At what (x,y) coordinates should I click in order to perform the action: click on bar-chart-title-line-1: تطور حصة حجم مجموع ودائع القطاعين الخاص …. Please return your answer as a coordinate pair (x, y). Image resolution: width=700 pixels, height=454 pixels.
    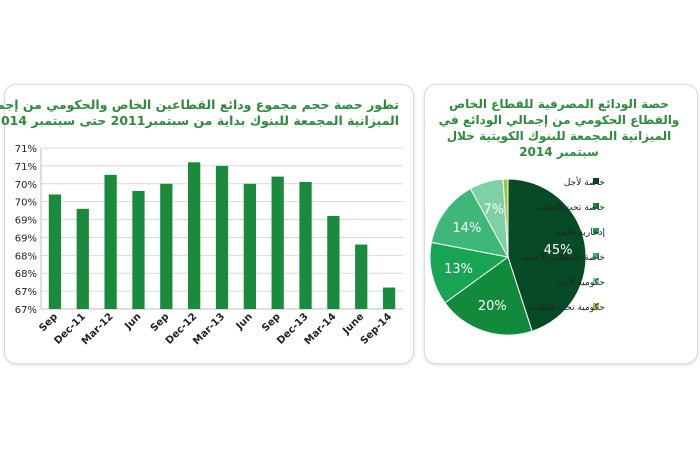
    Looking at the image, I should click on (199, 104).